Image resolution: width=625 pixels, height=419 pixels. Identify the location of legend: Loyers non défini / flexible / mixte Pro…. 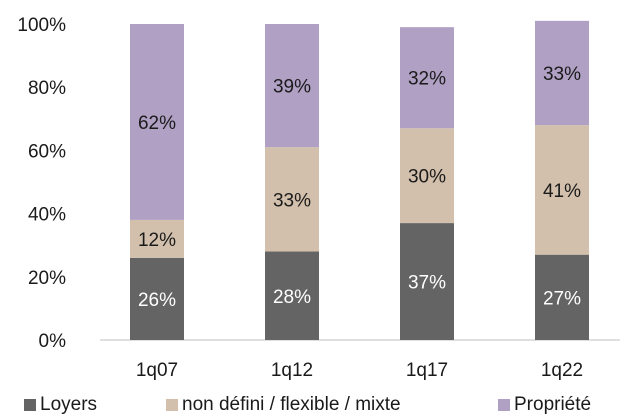
(312, 406).